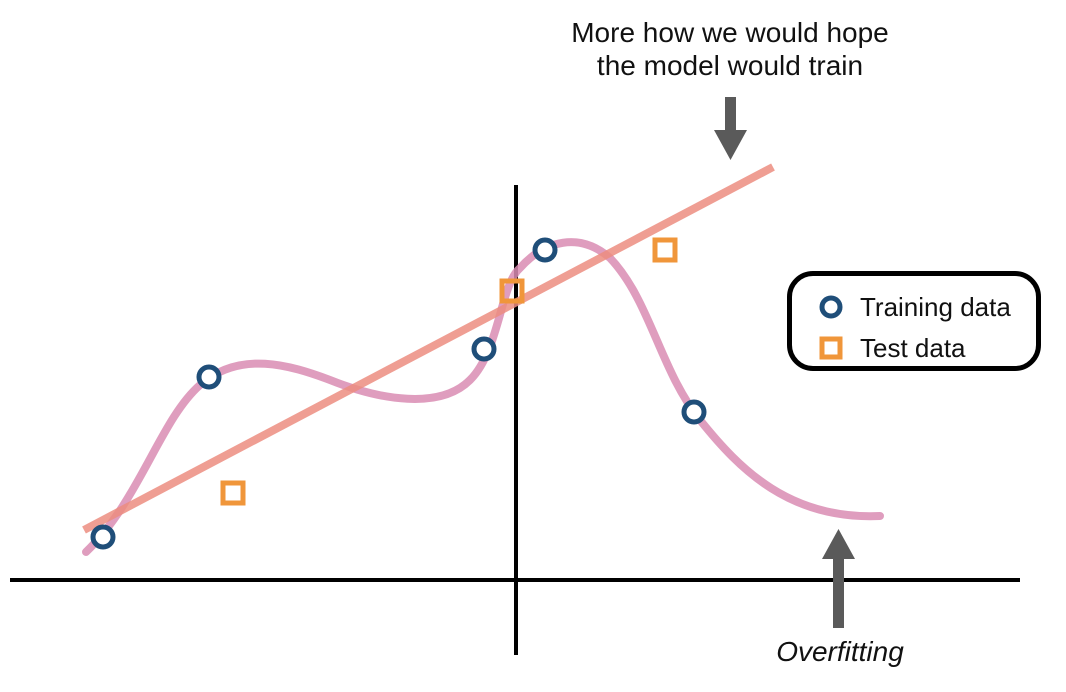 This screenshot has height=692, width=1066. Describe the element at coordinates (730, 32) in the screenshot. I see `hope-annotation-line1: More how we would hope` at that location.